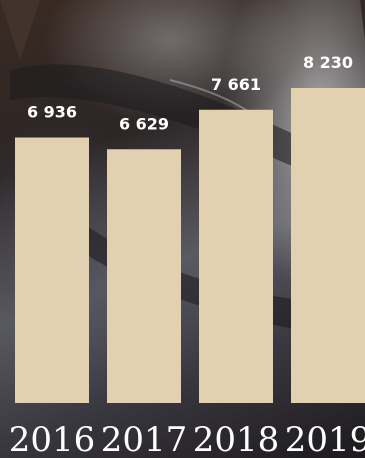 This screenshot has height=458, width=365. What do you see at coordinates (144, 439) in the screenshot?
I see `category-label-2017: 2017` at bounding box center [144, 439].